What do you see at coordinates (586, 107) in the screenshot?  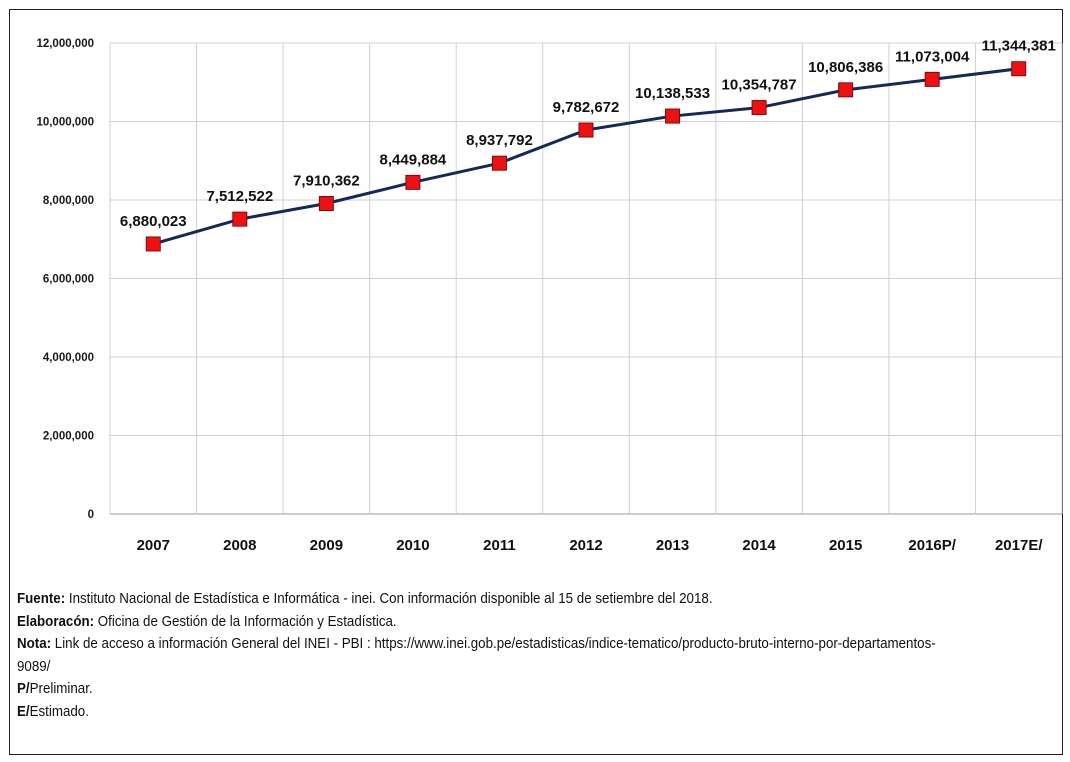 I see `data-label: 9,782,672` at bounding box center [586, 107].